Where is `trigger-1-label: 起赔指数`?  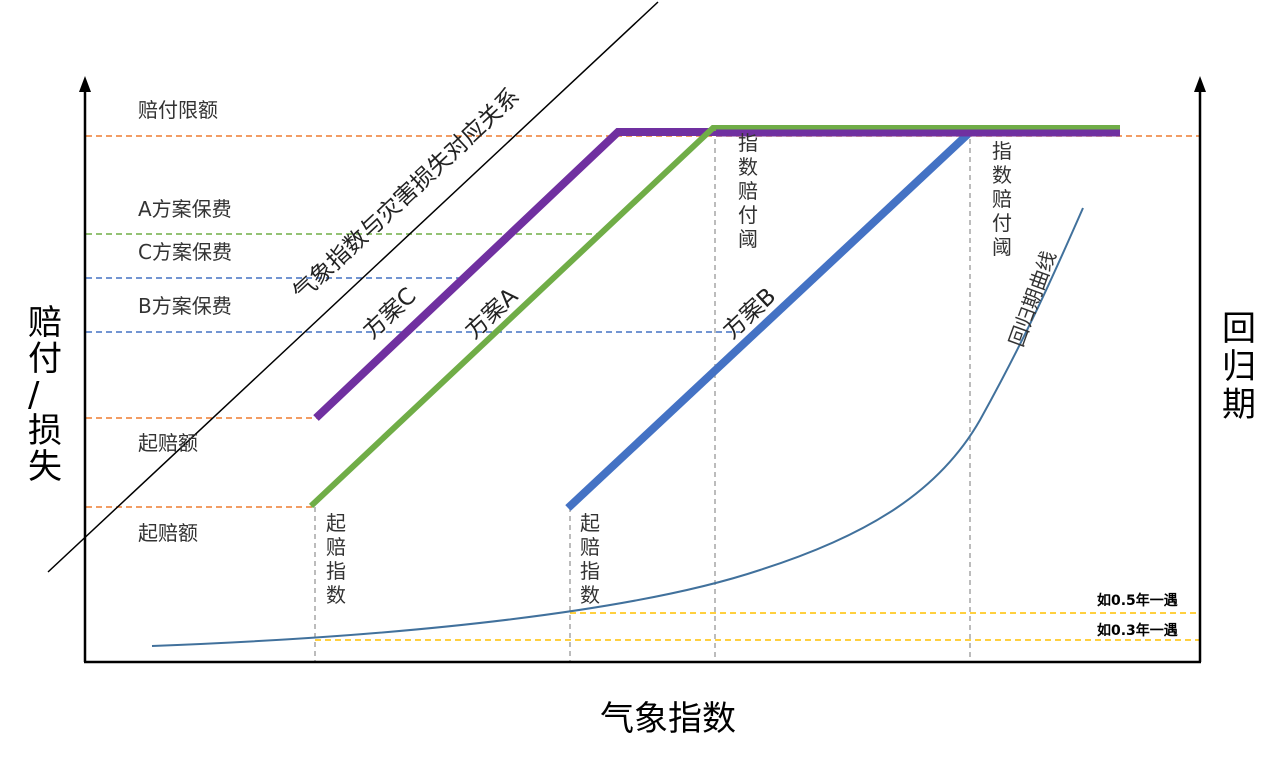
trigger-1-label: 起赔指数 is located at coordinates (336, 559).